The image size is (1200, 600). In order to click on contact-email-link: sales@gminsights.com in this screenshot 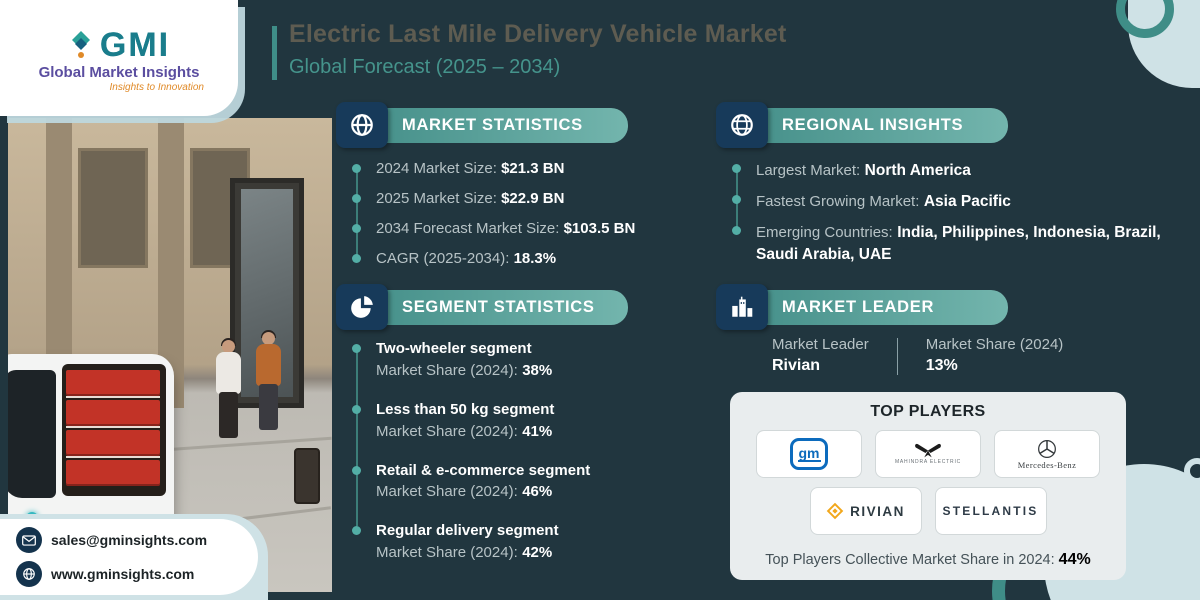, I will do `click(137, 540)`.